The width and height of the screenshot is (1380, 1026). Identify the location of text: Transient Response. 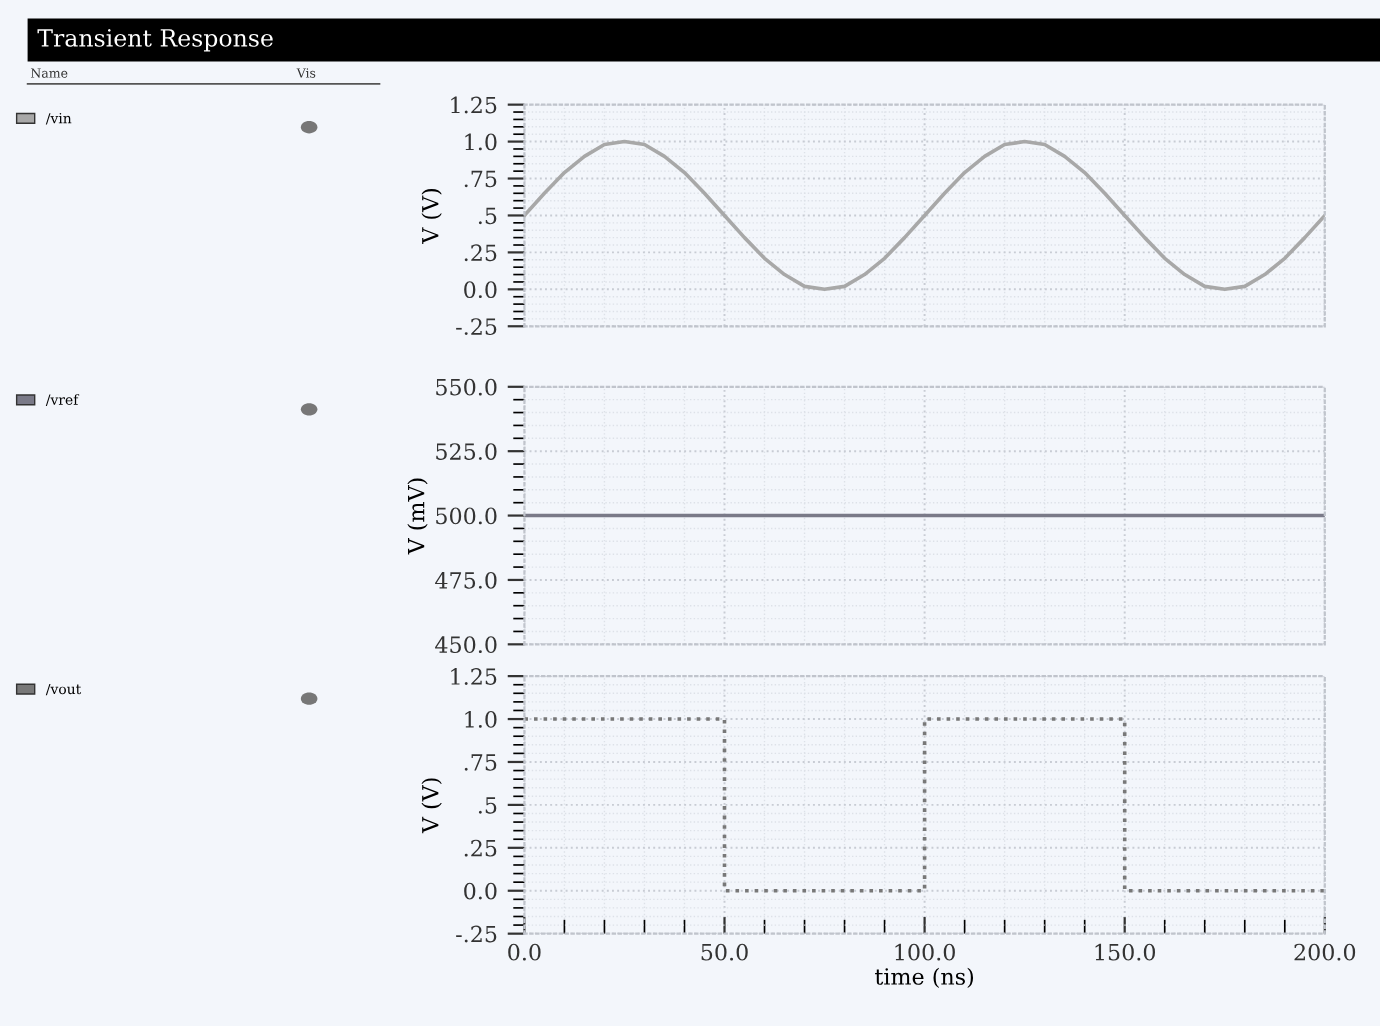
(155, 40).